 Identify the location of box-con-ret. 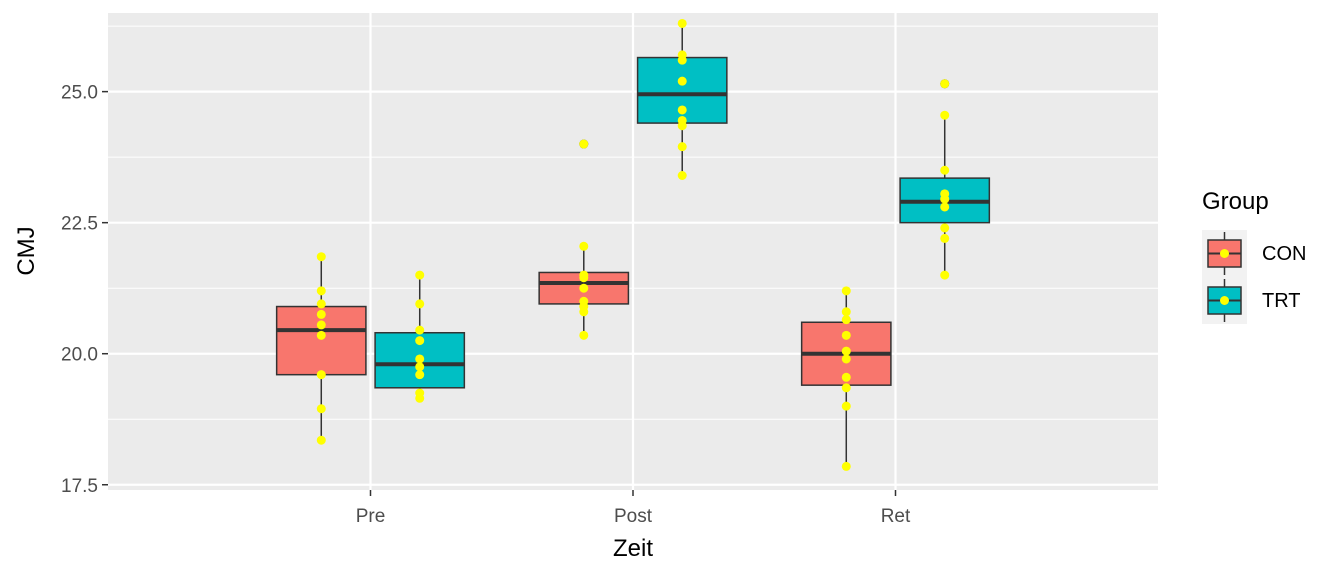
(846, 378).